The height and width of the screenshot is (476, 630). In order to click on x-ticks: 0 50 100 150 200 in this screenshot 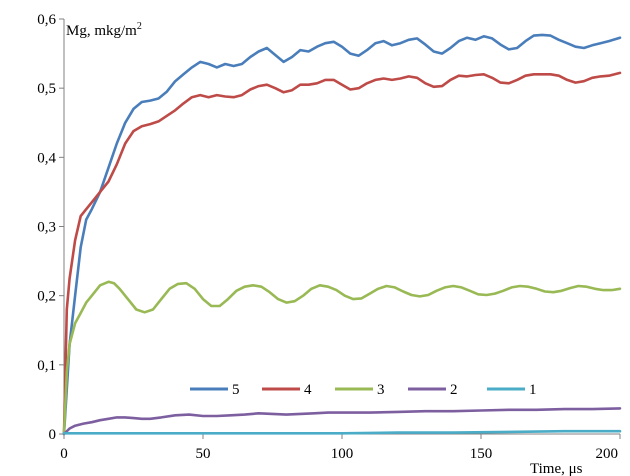, I will do `click(340, 448)`.